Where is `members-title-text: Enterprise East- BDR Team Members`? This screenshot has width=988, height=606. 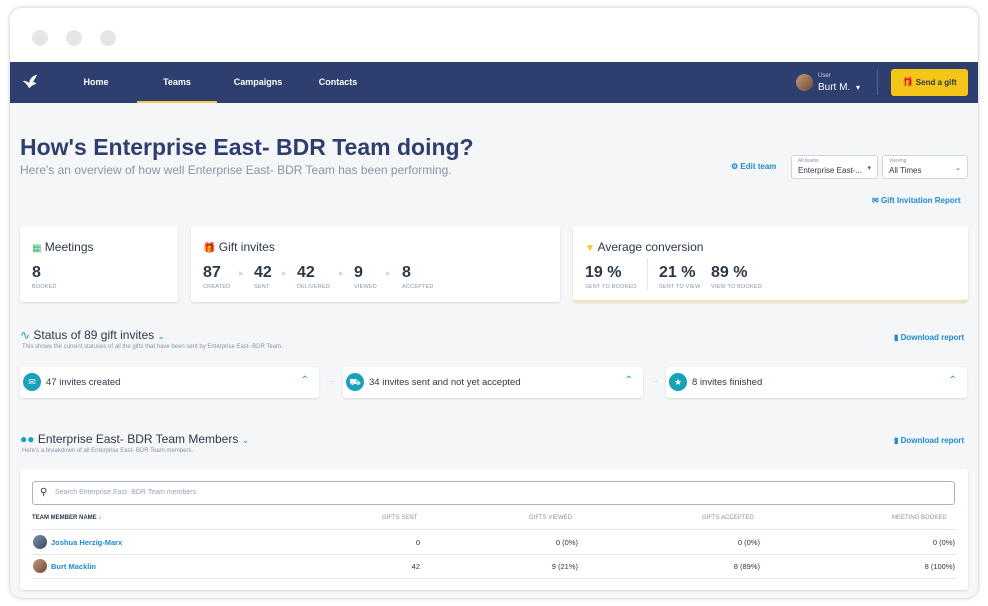 members-title-text: Enterprise East- BDR Team Members is located at coordinates (138, 439).